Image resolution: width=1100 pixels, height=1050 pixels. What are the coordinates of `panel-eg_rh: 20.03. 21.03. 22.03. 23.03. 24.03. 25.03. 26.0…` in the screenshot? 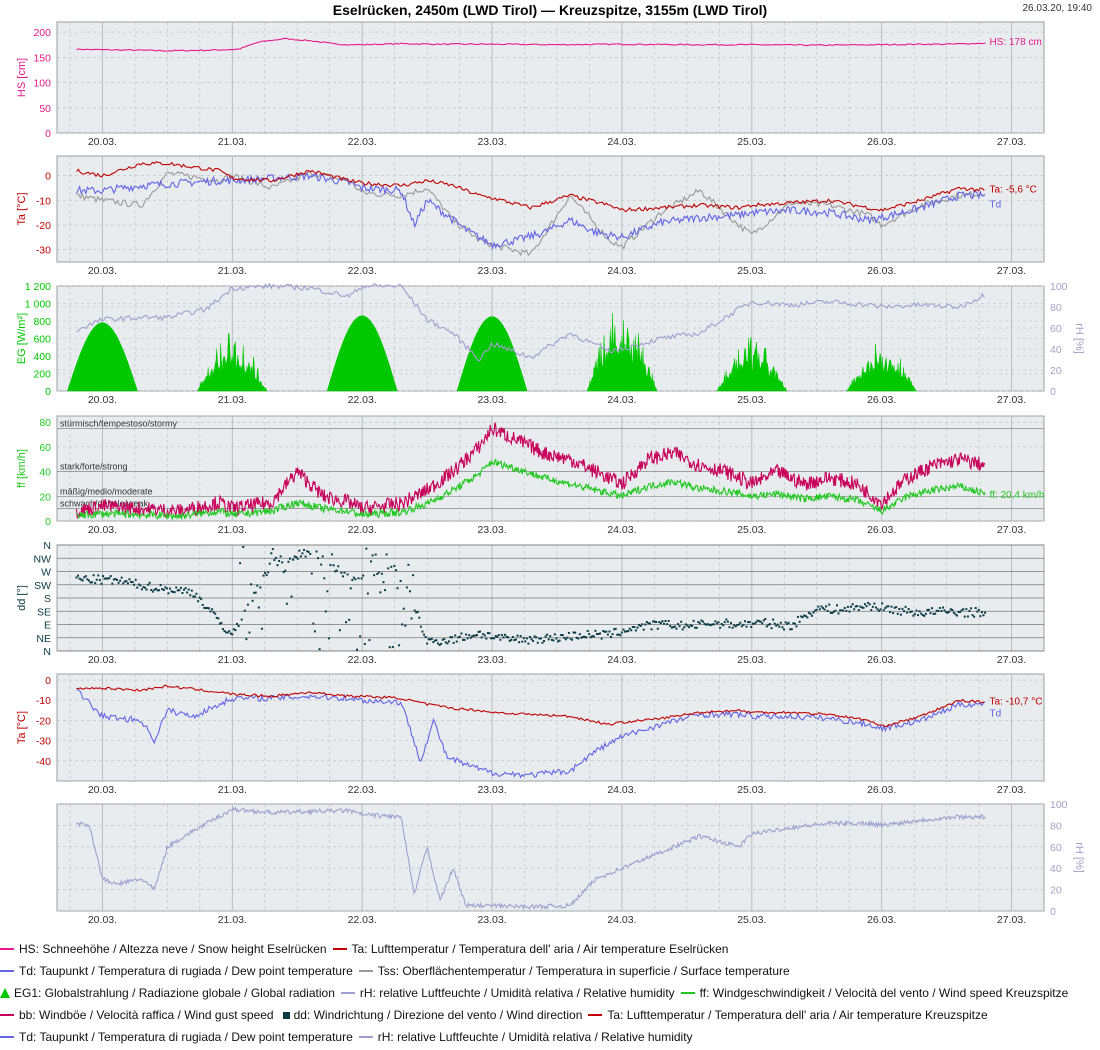 It's located at (550, 343).